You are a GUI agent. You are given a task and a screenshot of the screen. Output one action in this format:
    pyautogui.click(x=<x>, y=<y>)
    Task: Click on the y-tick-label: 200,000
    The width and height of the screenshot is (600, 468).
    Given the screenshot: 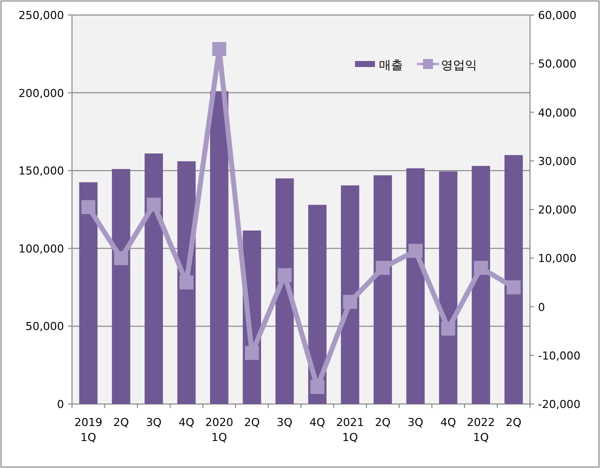 What is the action you would take?
    pyautogui.click(x=41, y=93)
    